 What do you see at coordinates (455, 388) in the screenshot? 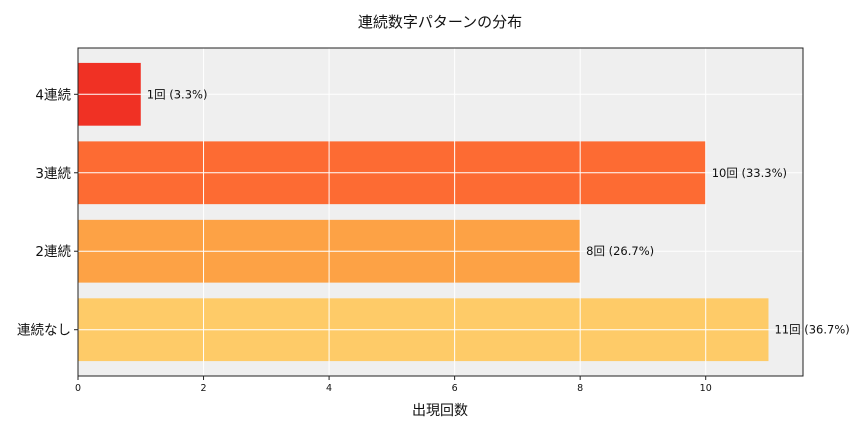
I see `x-tick-label: 6` at bounding box center [455, 388].